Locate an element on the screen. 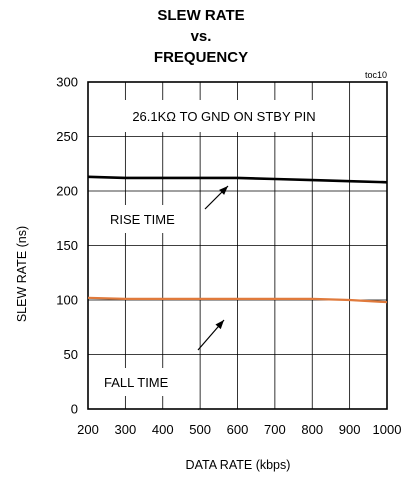 This screenshot has height=482, width=402. annotation-fall-time: FALL TIME is located at coordinates (136, 382).